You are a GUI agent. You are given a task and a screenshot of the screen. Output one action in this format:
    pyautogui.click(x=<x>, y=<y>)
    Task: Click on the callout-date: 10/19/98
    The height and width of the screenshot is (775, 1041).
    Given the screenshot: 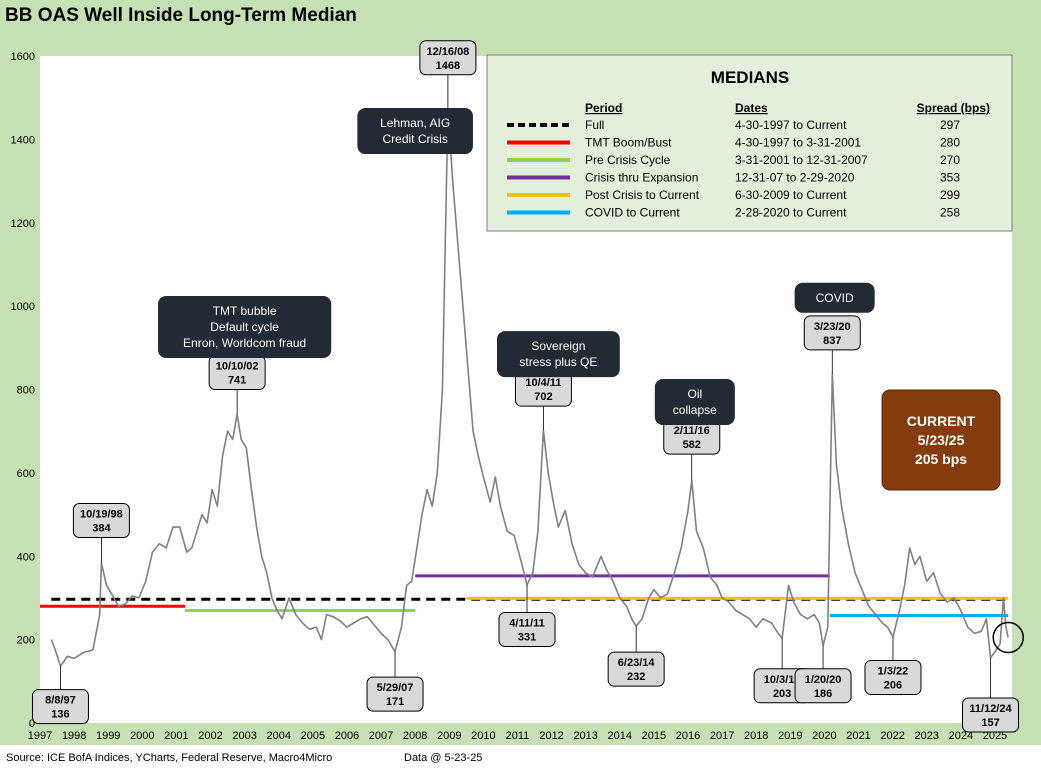 What is the action you would take?
    pyautogui.click(x=101, y=514)
    